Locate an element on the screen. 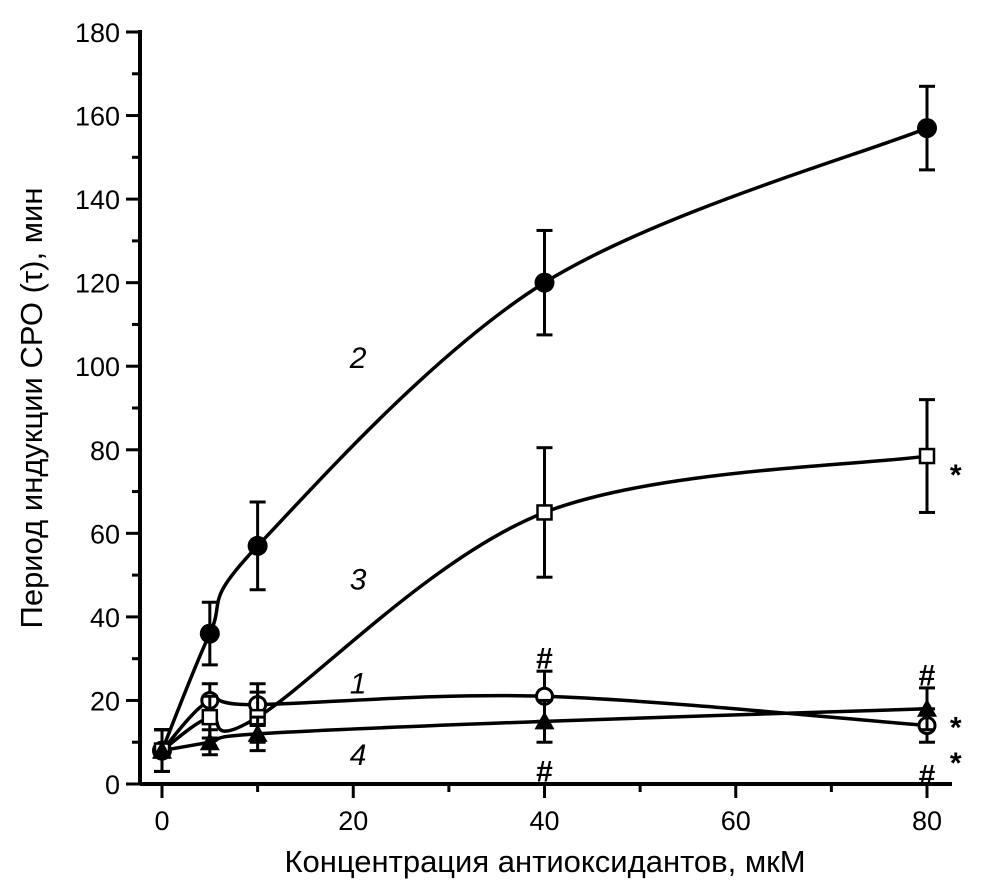  y-tick-label: 60 is located at coordinates (105, 534).